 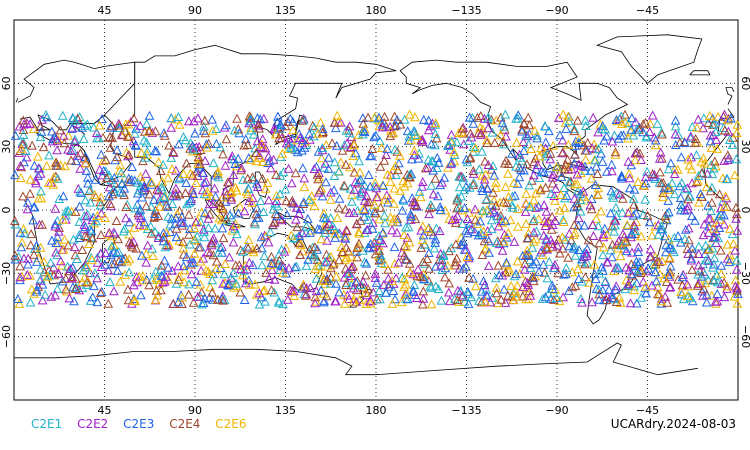 What do you see at coordinates (366, 289) in the screenshot?
I see `coastline` at bounding box center [366, 289].